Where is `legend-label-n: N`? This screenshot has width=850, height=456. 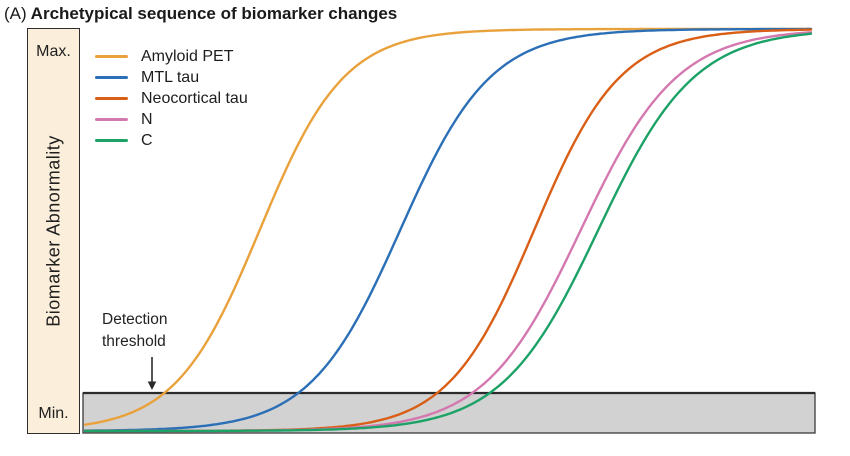
legend-label-n: N is located at coordinates (147, 119).